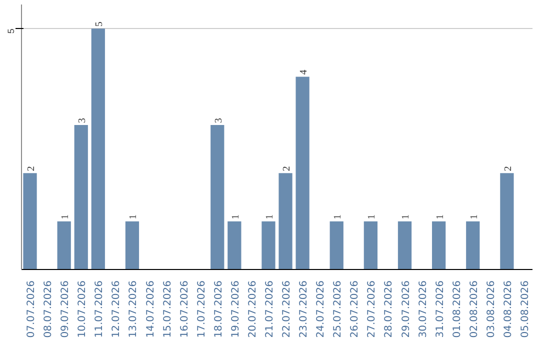  What do you see at coordinates (372, 309) in the screenshot?
I see `x-tick-label: 27.07.2026` at bounding box center [372, 309].